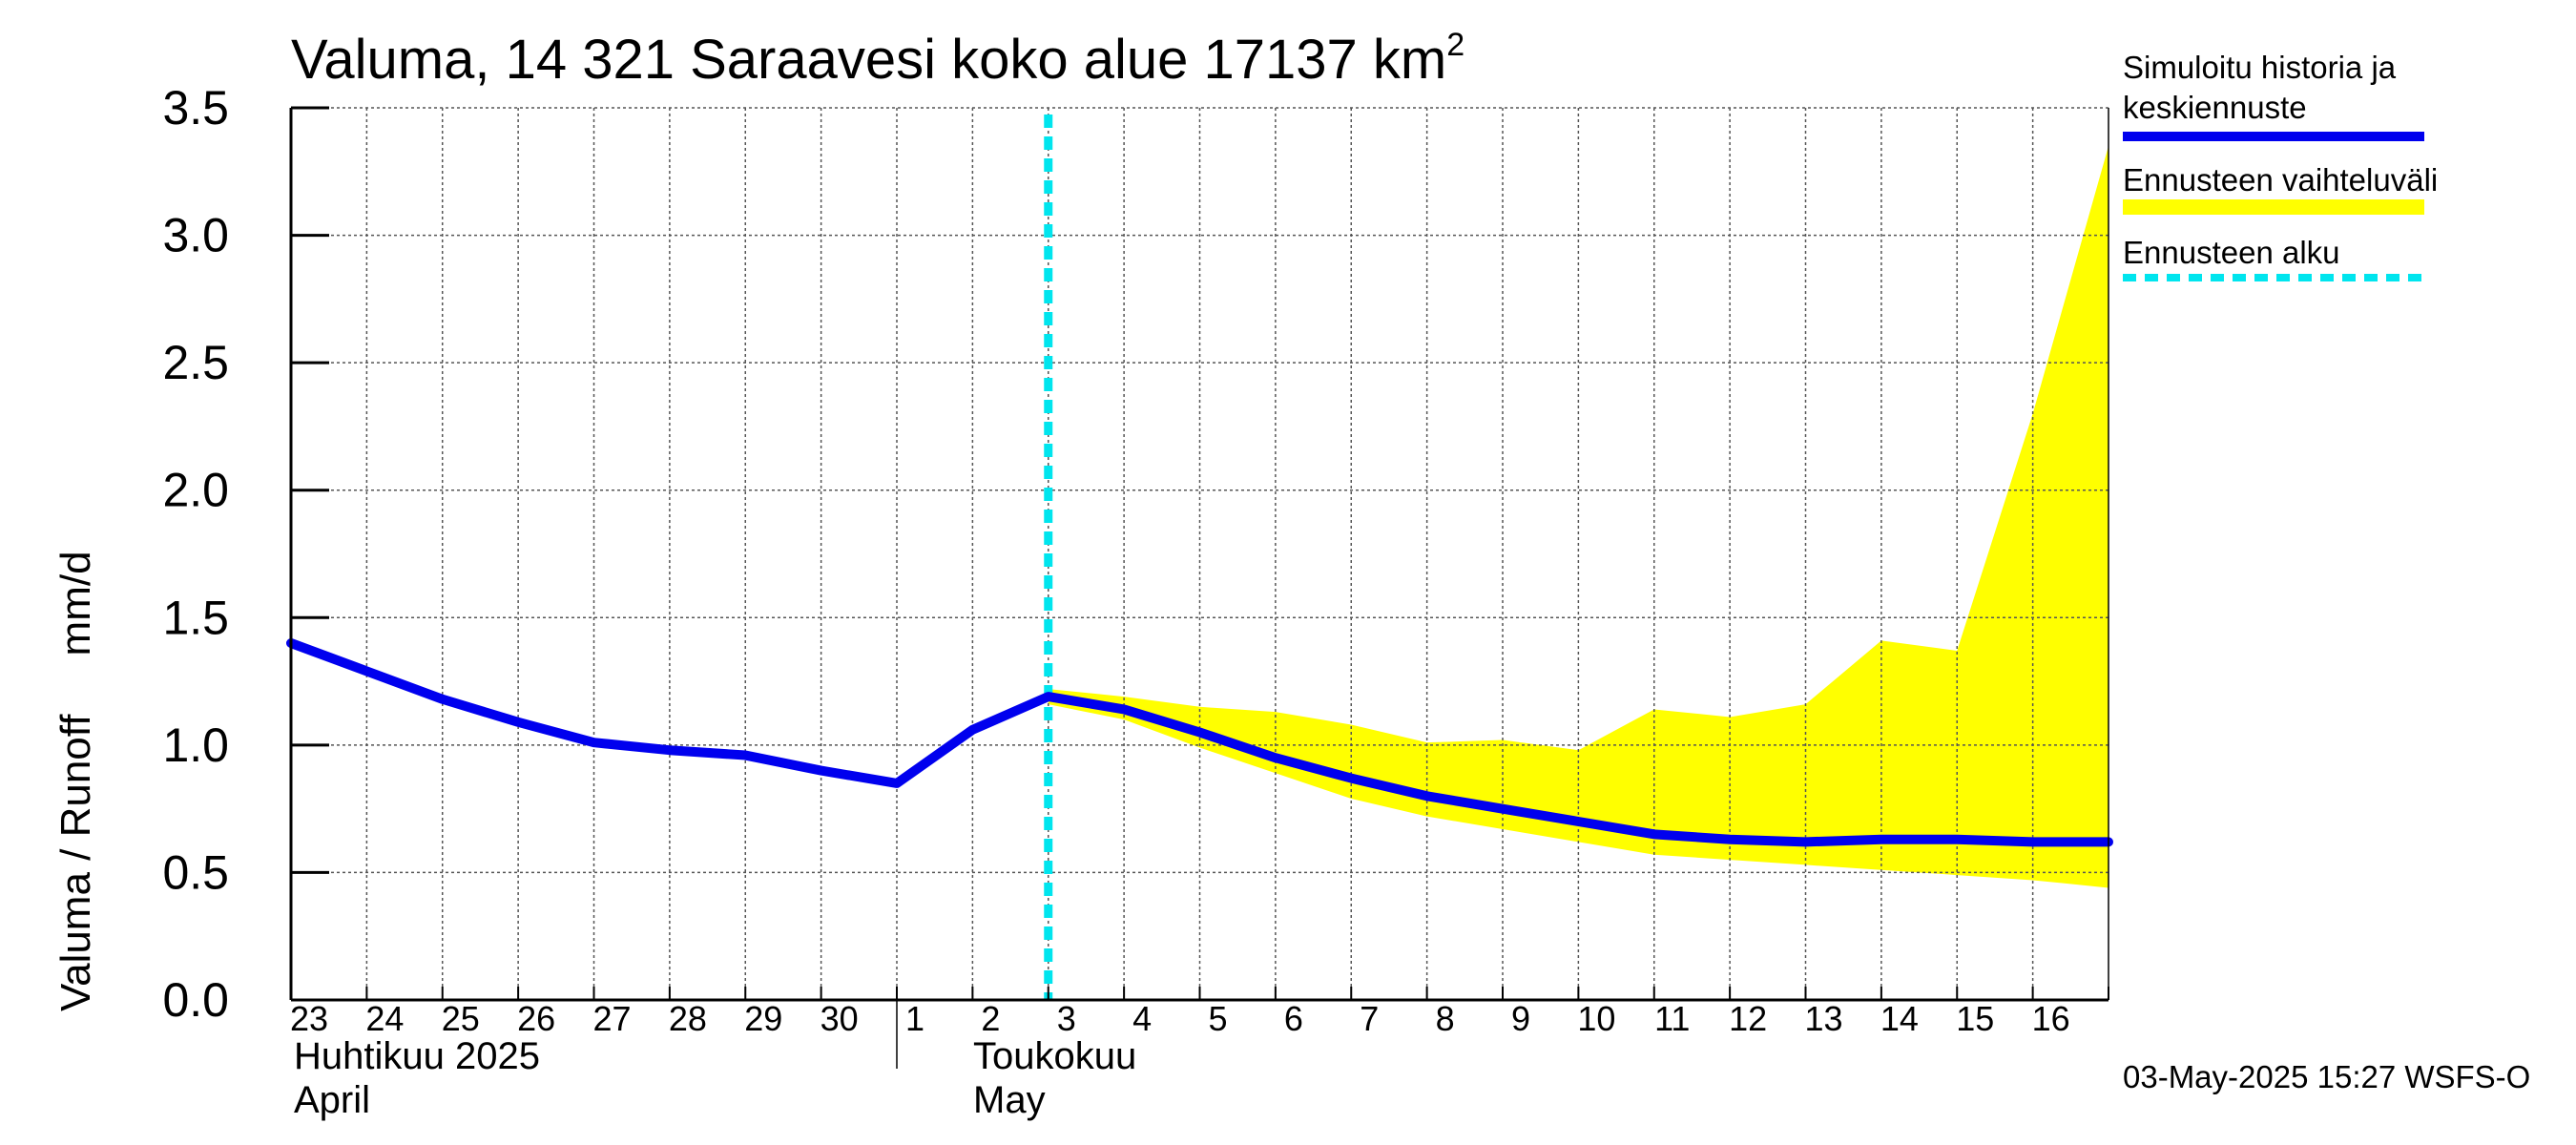  I want to click on simulated-series-line, so click(1199, 743).